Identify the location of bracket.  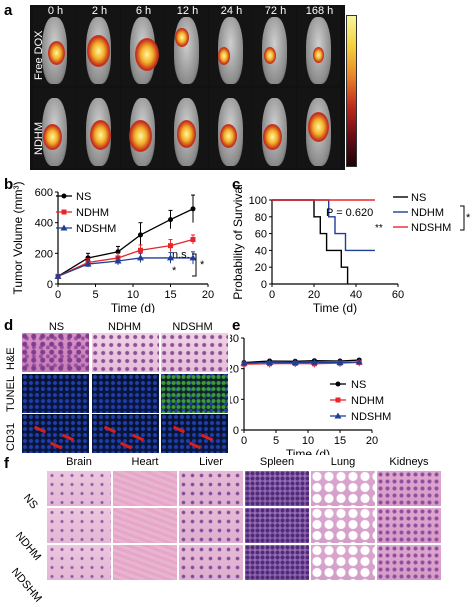
(462, 218).